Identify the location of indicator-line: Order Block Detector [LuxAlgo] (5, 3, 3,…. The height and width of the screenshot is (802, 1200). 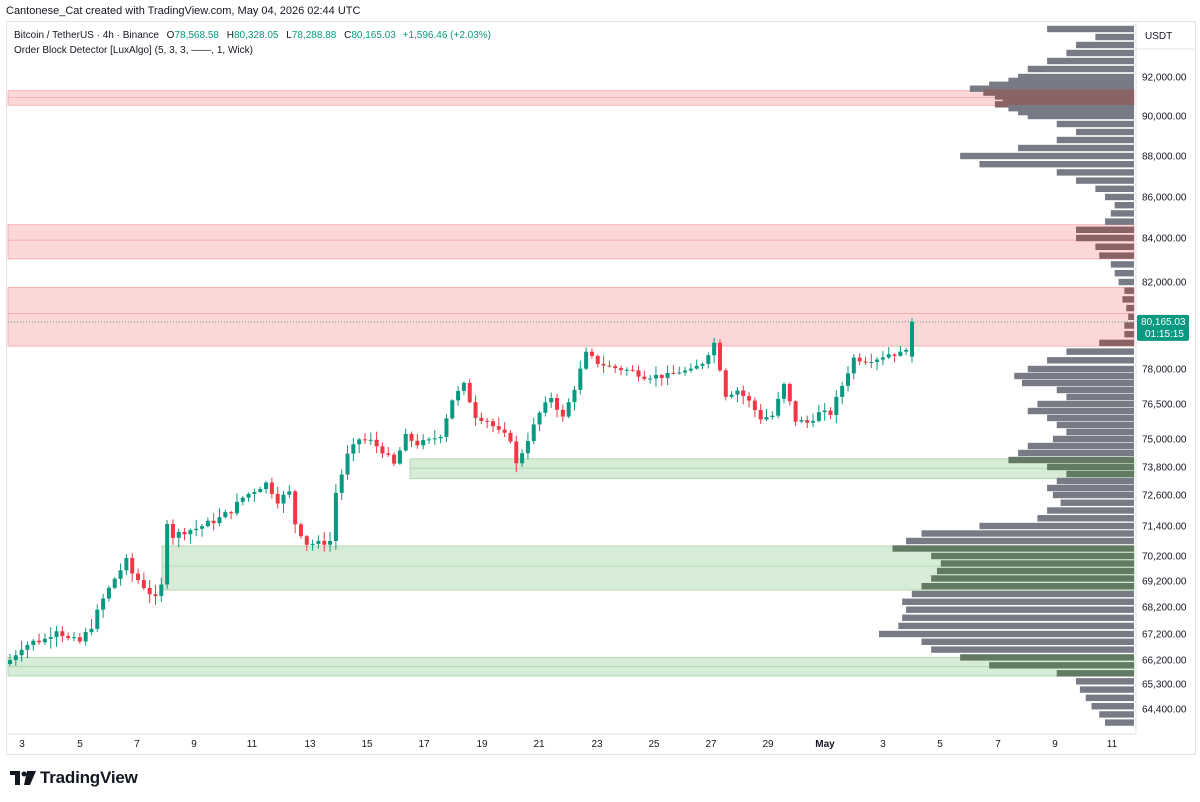
(133, 50).